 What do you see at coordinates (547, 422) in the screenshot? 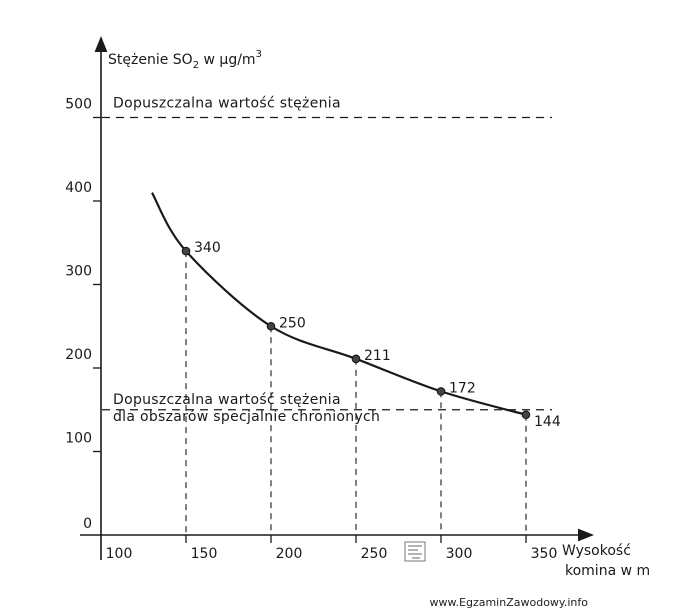
I see `data-label: 144` at bounding box center [547, 422].